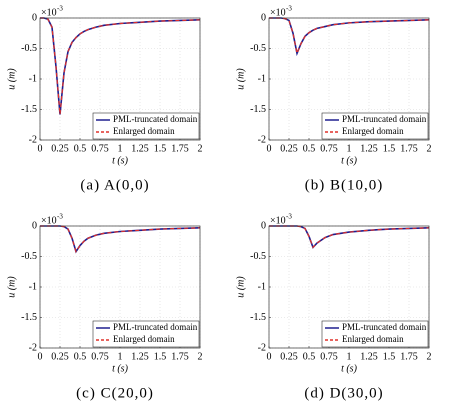 This screenshot has height=412, width=458. I want to click on caption: (c) C(20,0), so click(115, 393).